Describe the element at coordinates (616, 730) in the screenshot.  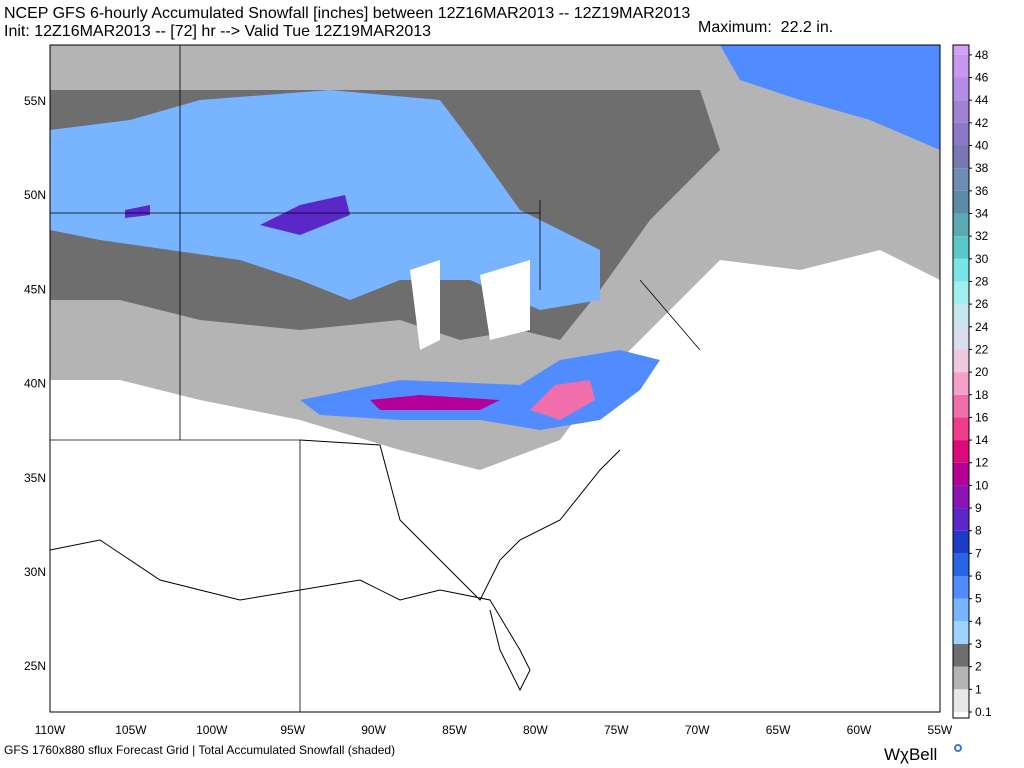
I see `lon-label: 75W` at that location.